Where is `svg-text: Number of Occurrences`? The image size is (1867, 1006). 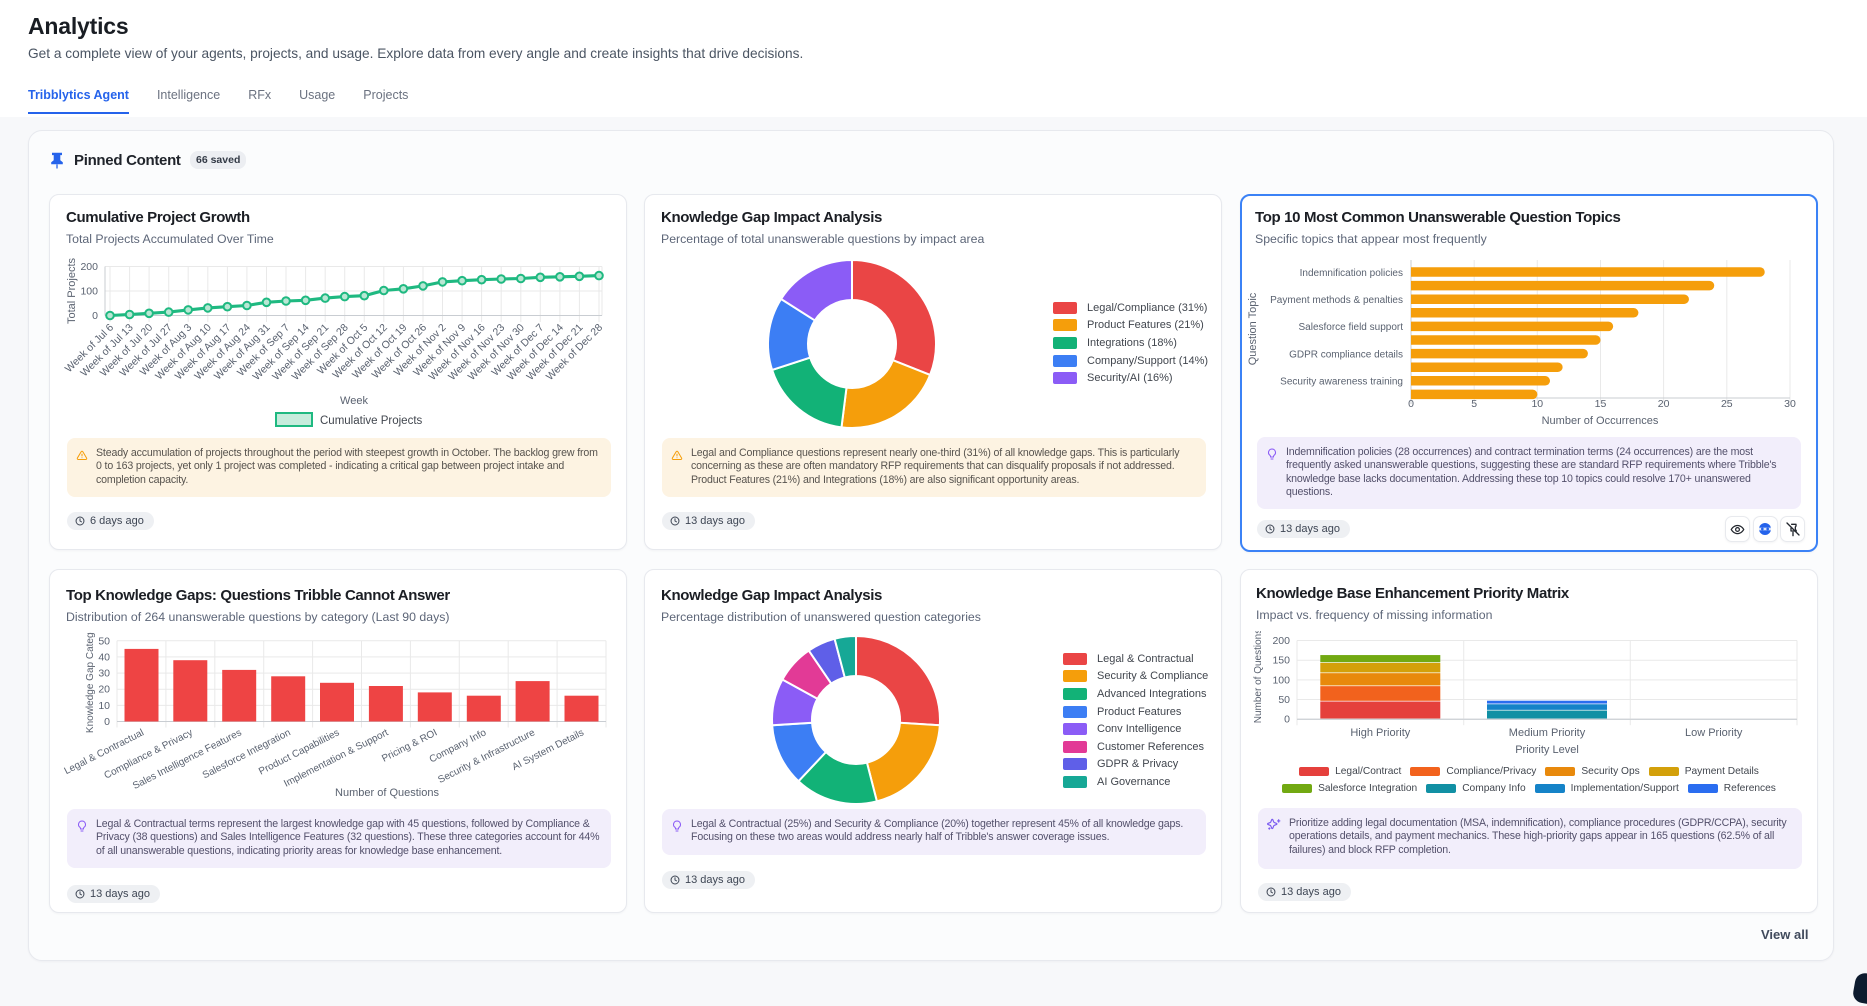
svg-text: Number of Occurrences is located at coordinates (1600, 421).